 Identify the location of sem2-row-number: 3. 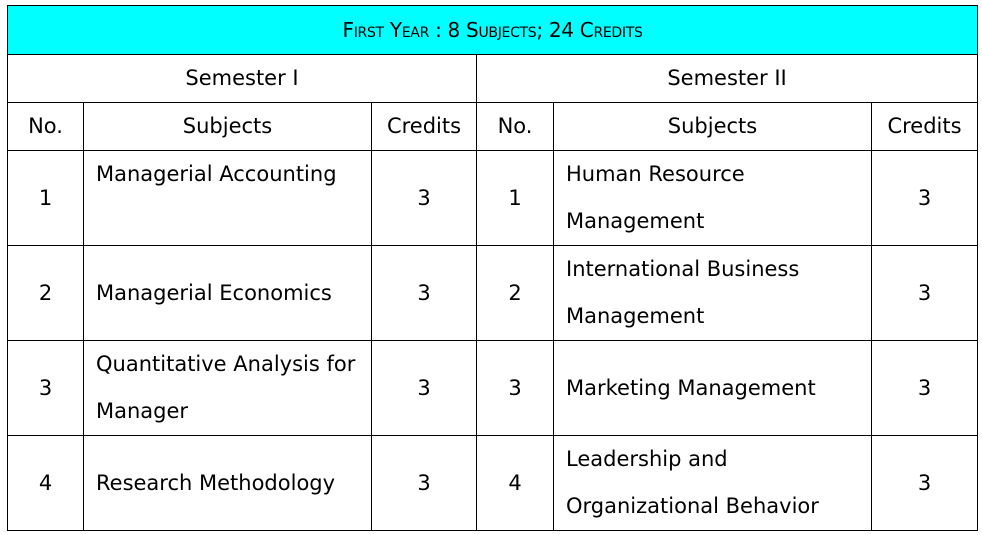
(515, 388).